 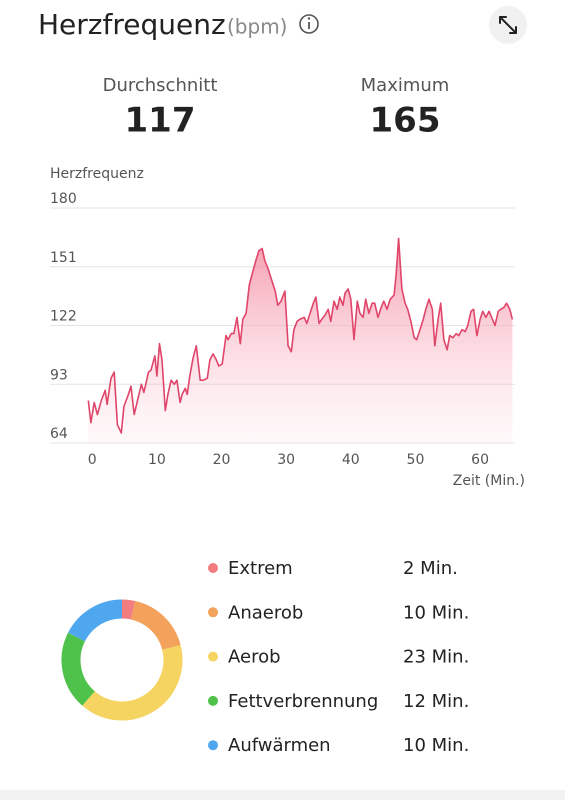 I want to click on y-axis-label: Herzfrequenz, so click(x=97, y=174).